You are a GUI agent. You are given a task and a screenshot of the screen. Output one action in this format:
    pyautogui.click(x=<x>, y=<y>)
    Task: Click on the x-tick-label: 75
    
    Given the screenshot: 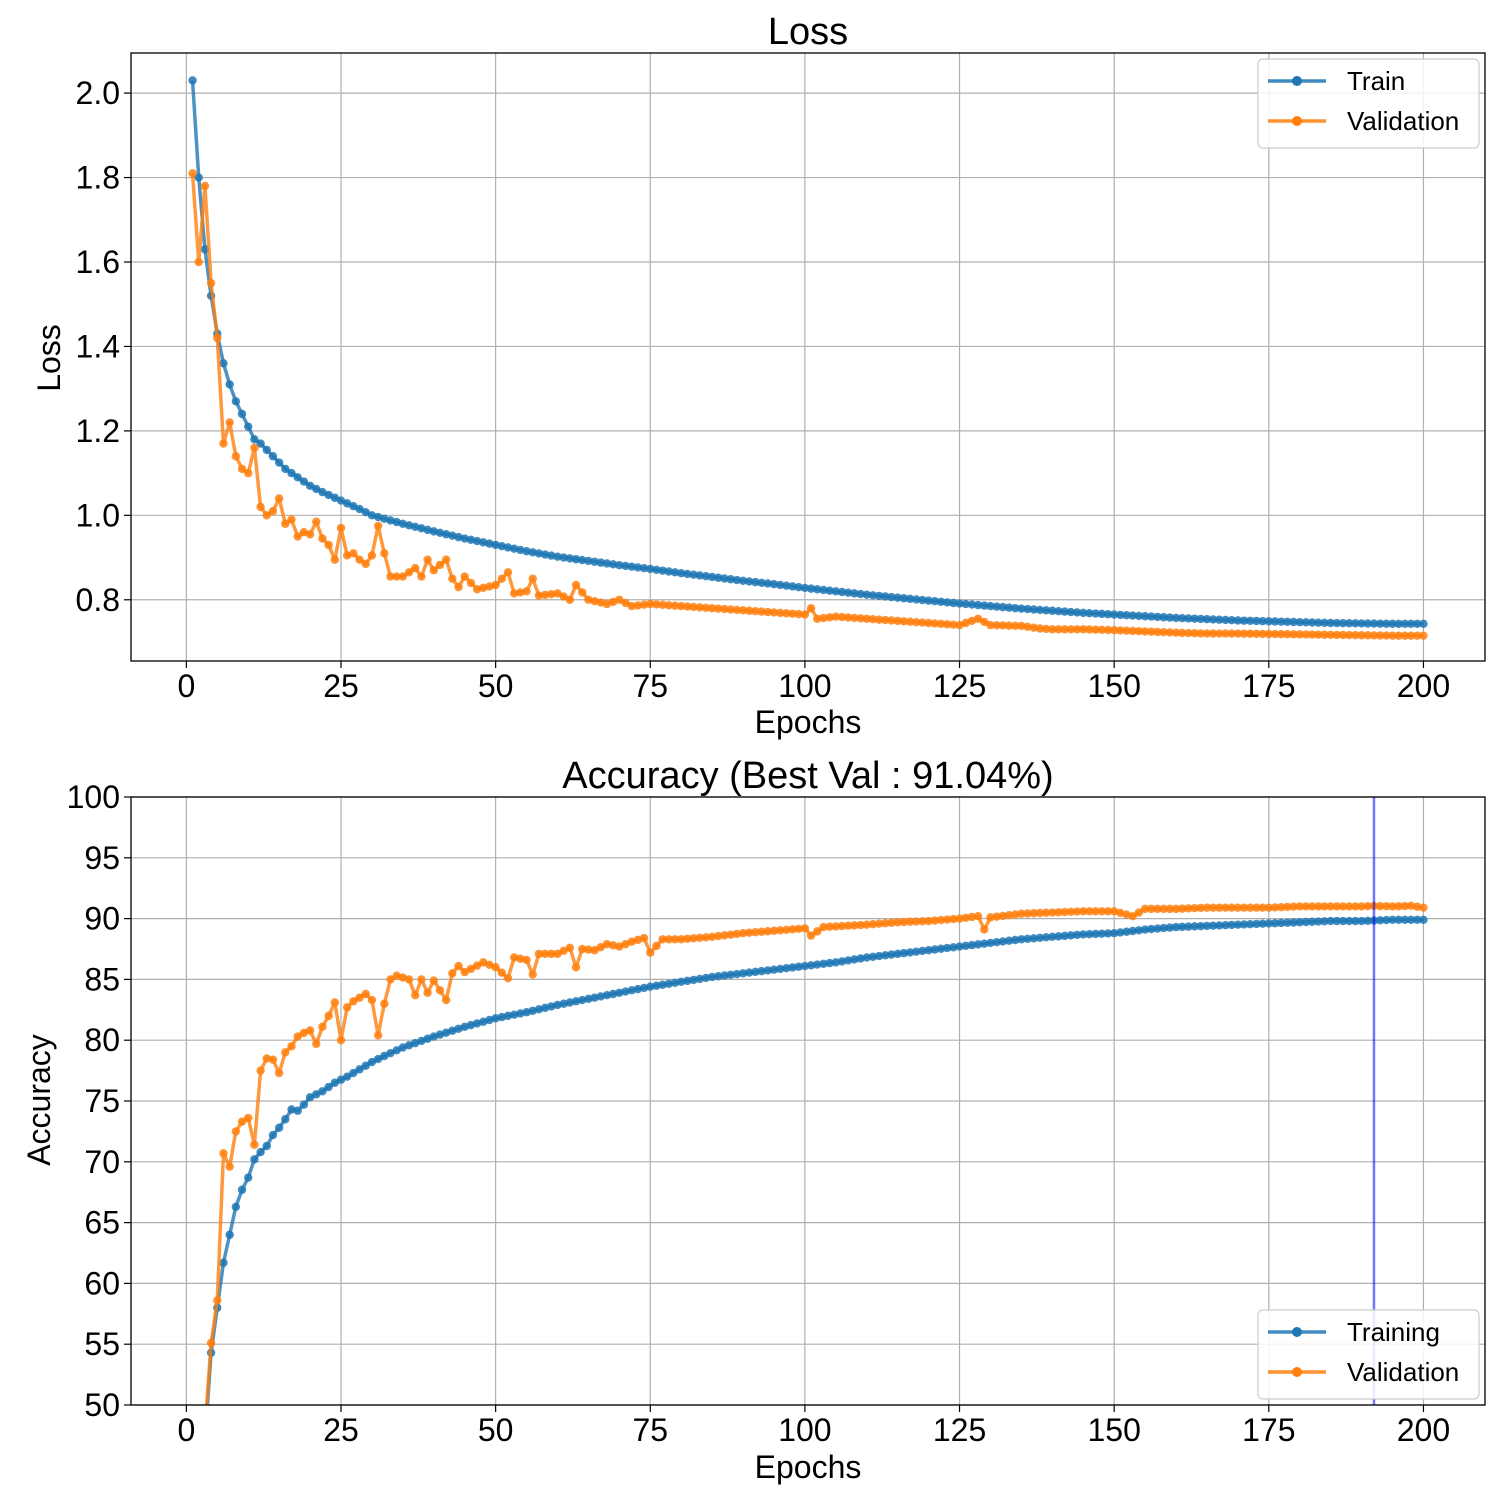 What is the action you would take?
    pyautogui.click(x=650, y=1430)
    